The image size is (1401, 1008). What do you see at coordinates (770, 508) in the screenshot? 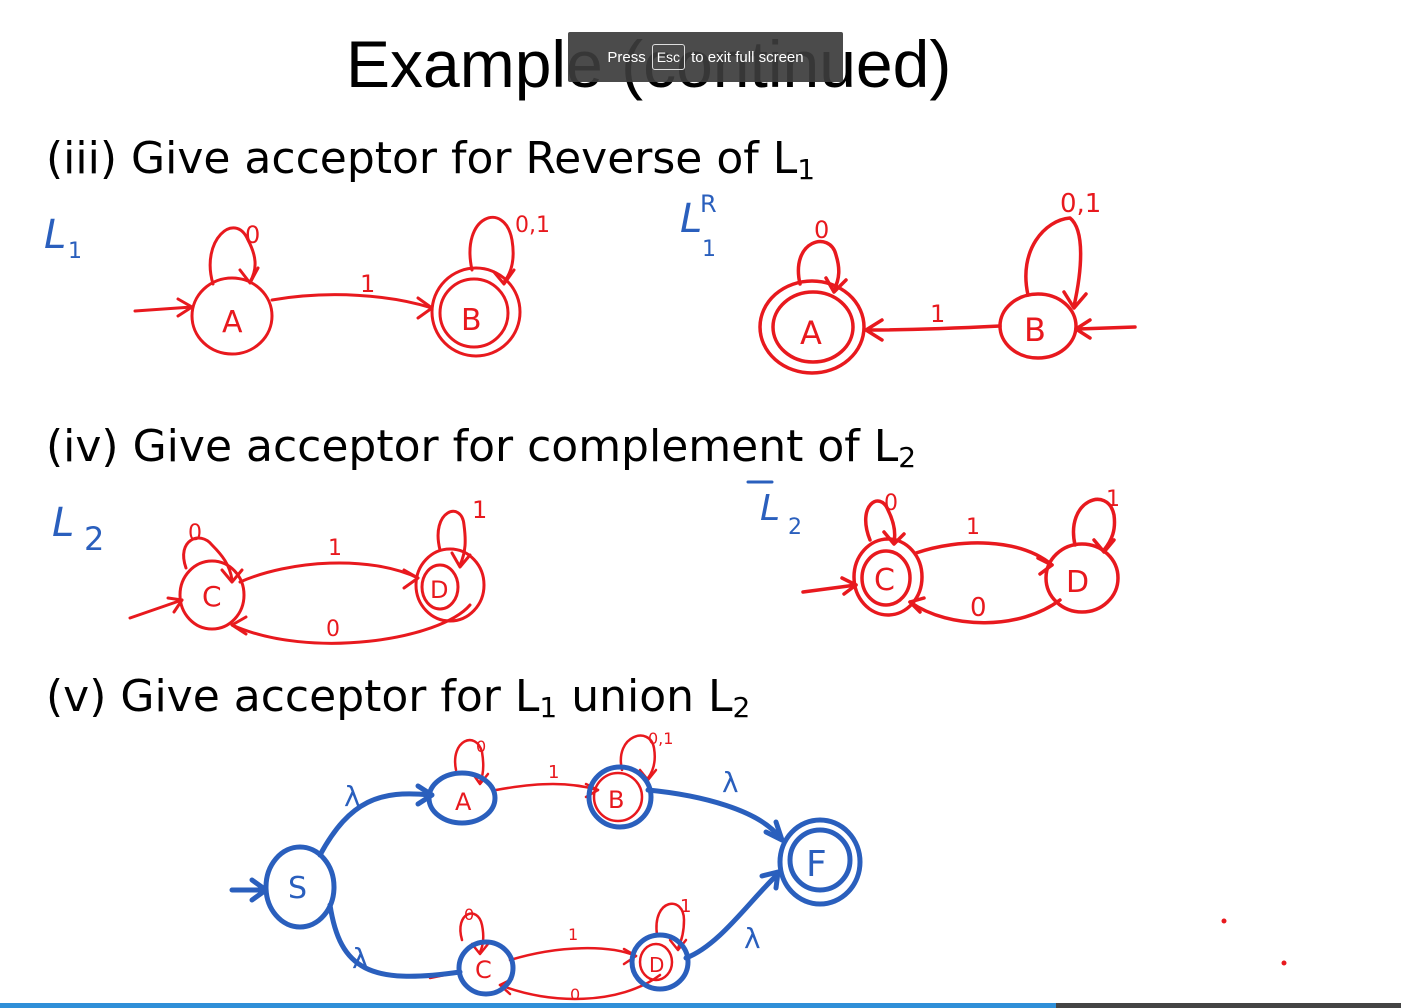
I see `l2c-label: L` at bounding box center [770, 508].